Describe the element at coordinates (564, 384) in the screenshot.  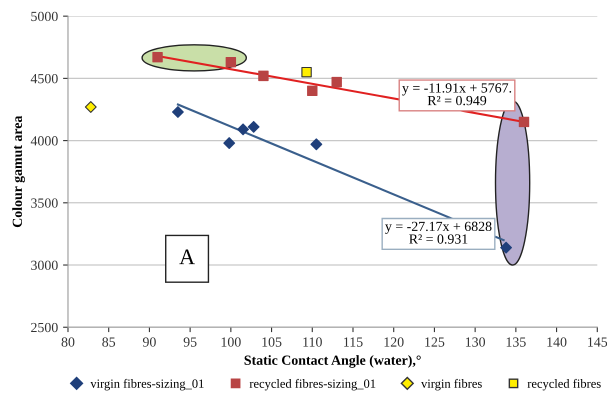
I see `legend-label: recycled fibres` at that location.